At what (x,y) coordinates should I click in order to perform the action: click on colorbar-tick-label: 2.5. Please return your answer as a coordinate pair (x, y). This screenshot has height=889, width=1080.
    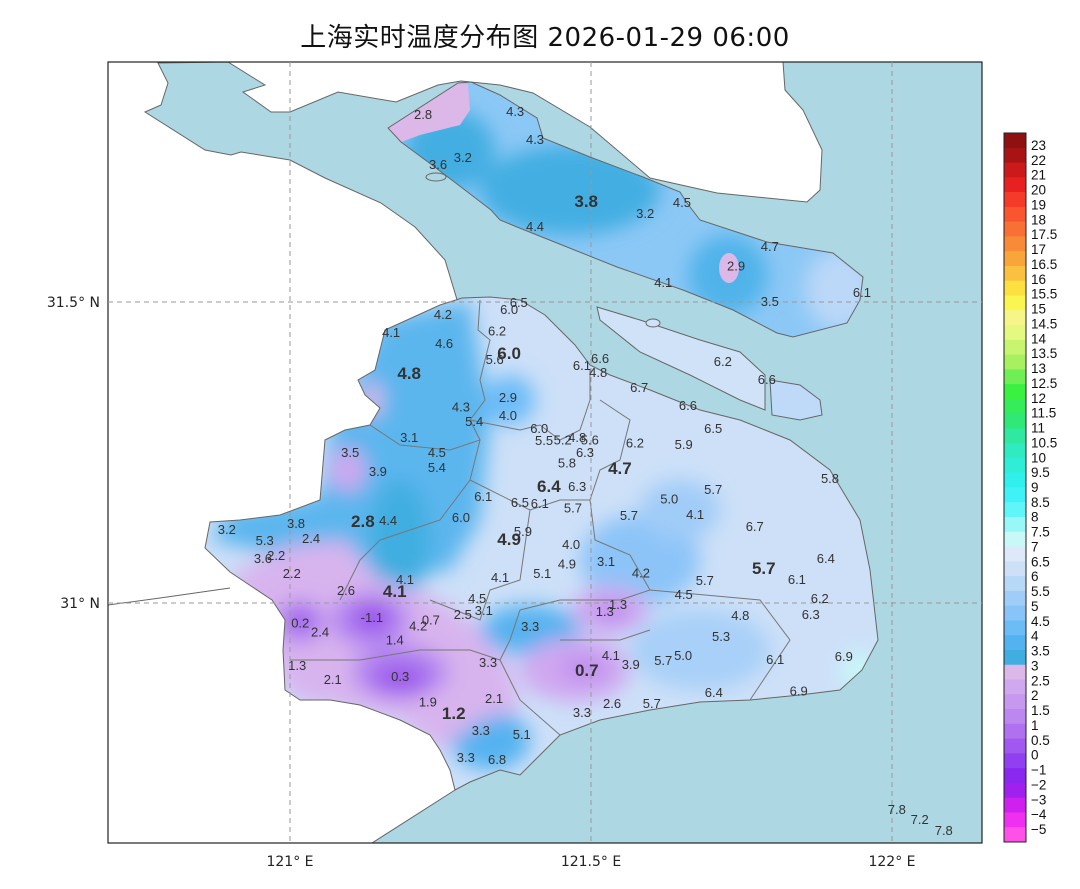
    Looking at the image, I should click on (1040, 680).